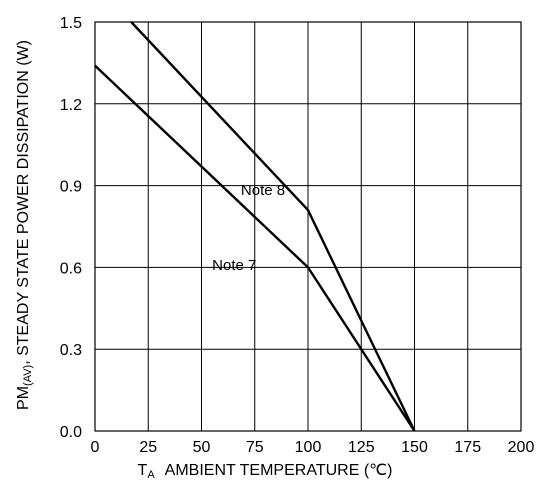 The height and width of the screenshot is (482, 539). What do you see at coordinates (71, 350) in the screenshot?
I see `y-tick-label: 0.3` at bounding box center [71, 350].